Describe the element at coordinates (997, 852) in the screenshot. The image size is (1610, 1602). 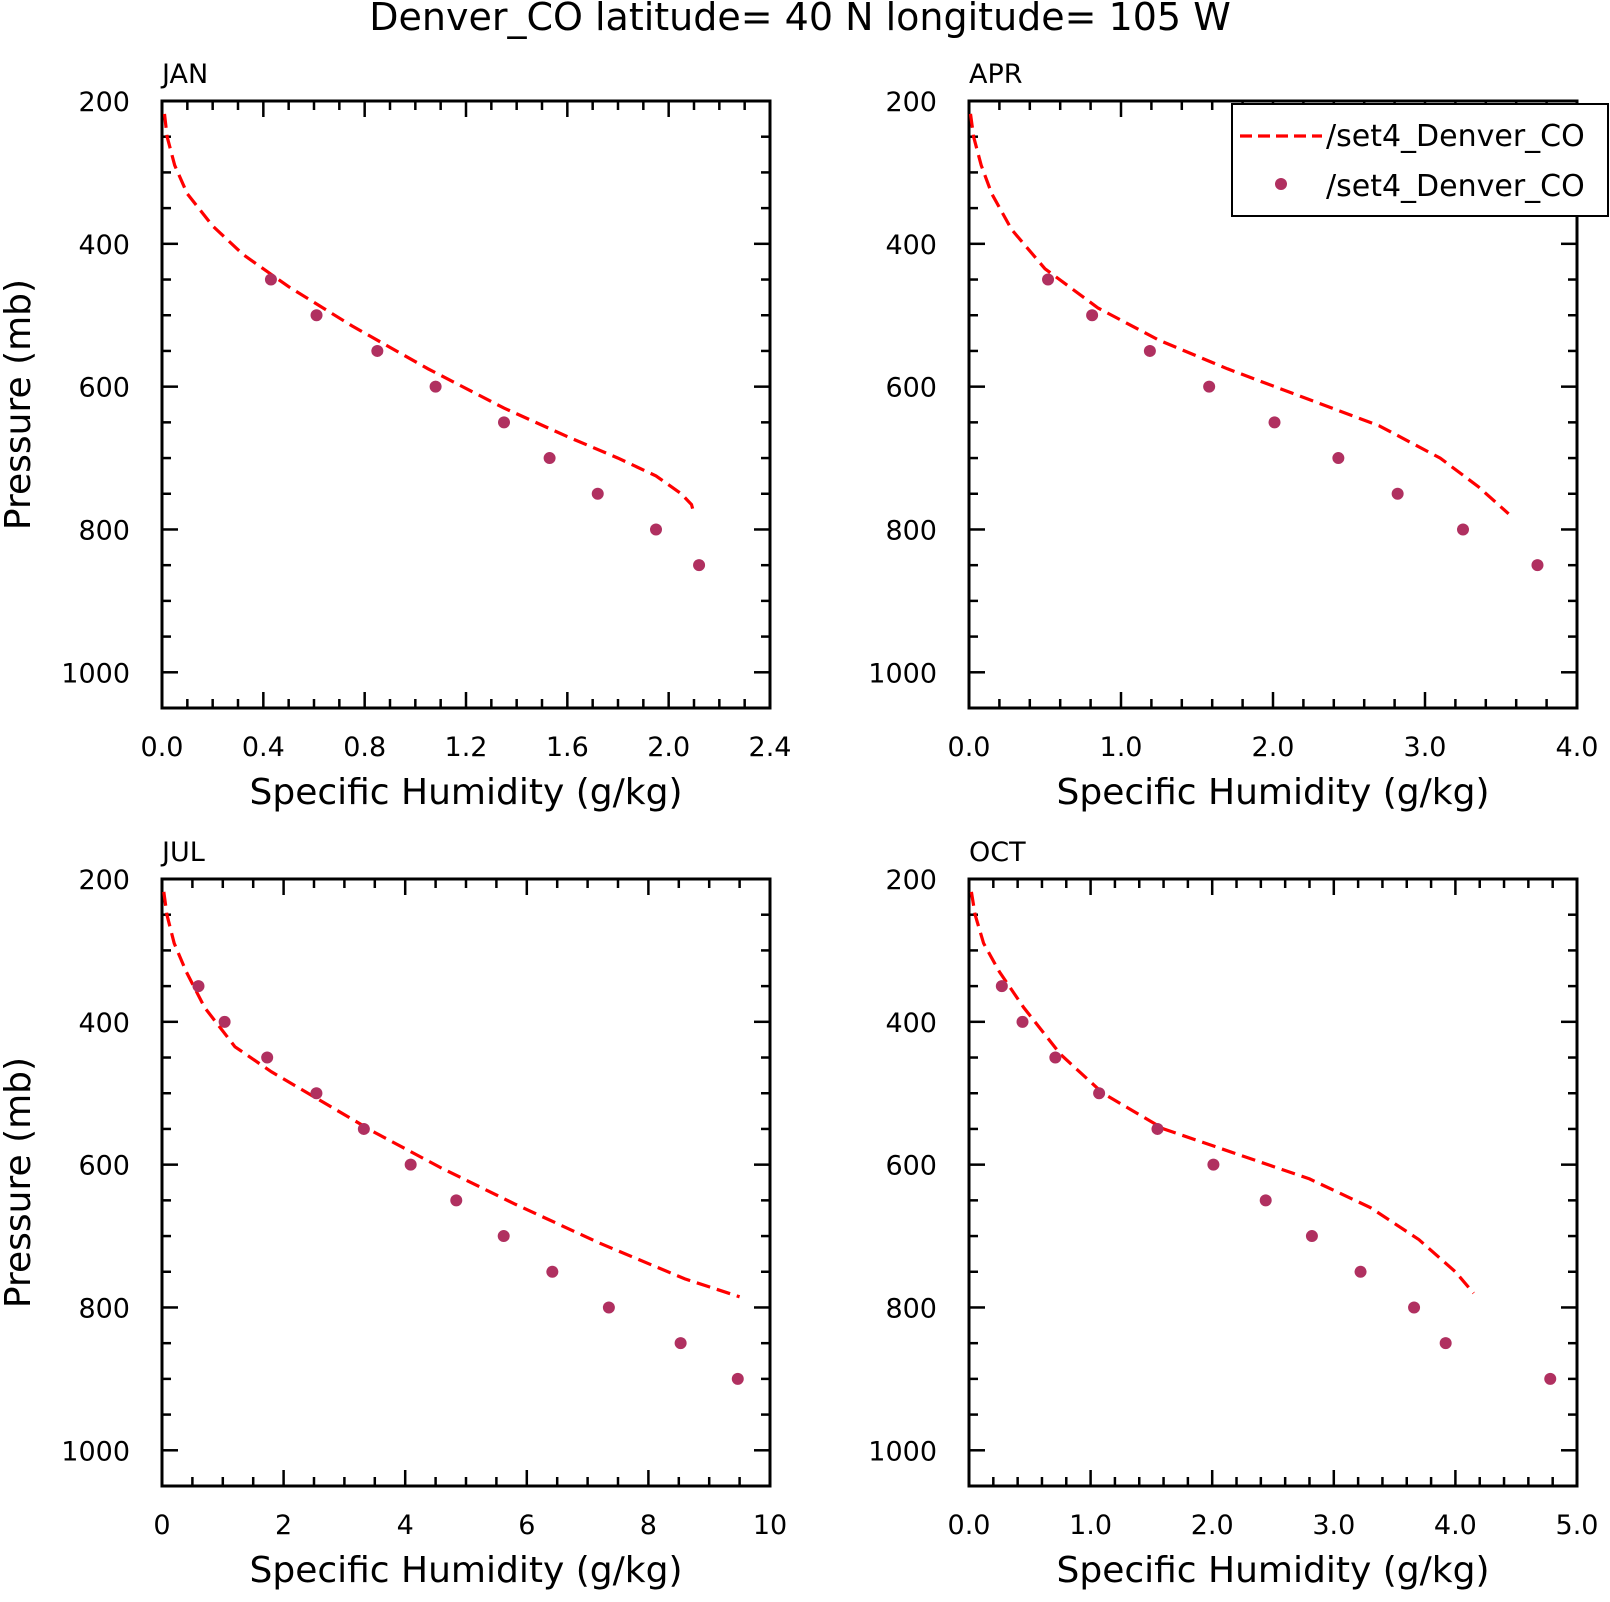
I see `panel-label: OCT` at that location.